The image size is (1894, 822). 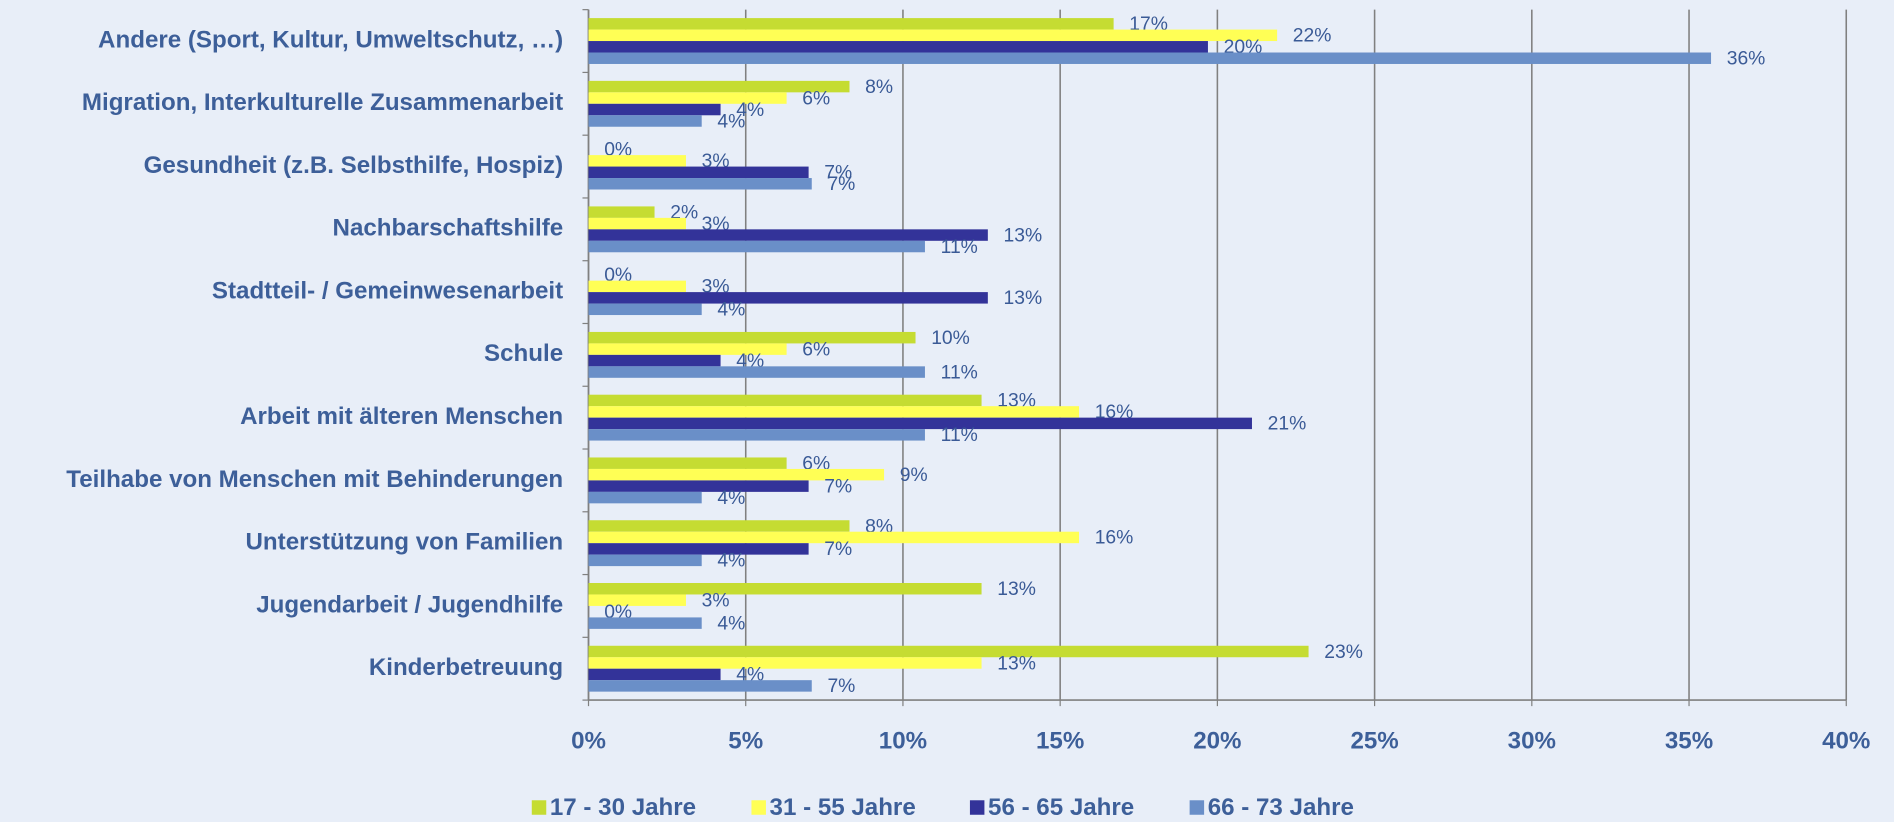 I want to click on value-label: 36%, so click(x=1746, y=59).